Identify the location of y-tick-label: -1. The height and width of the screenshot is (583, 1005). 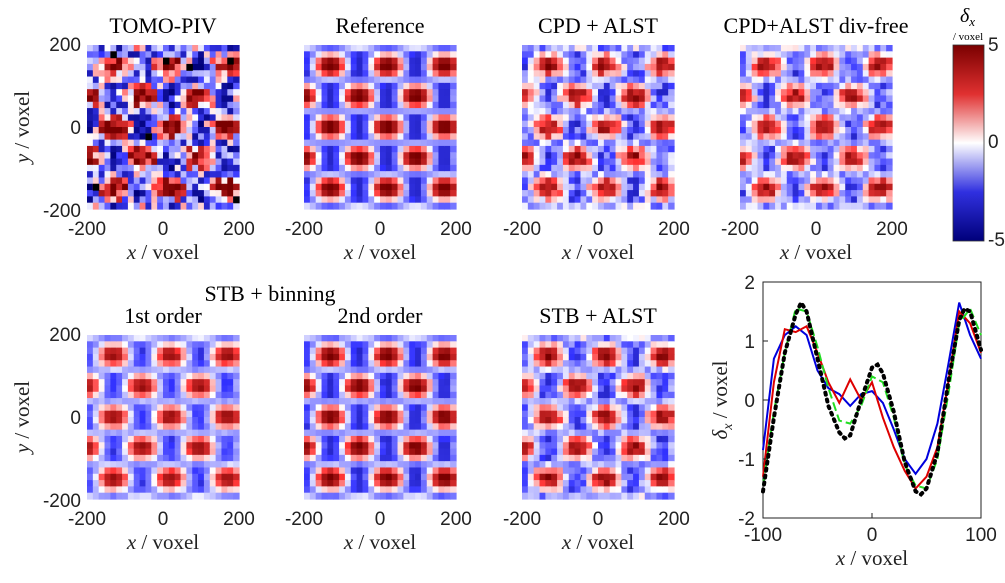
(746, 460).